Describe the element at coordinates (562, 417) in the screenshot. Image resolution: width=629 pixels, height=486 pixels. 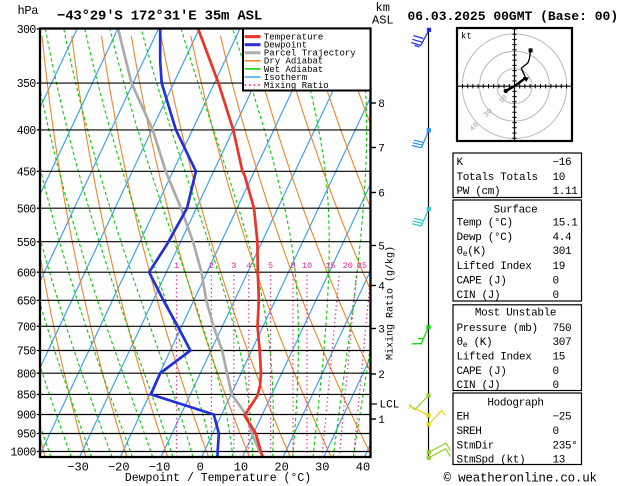
I see `svg-text: −25` at that location.